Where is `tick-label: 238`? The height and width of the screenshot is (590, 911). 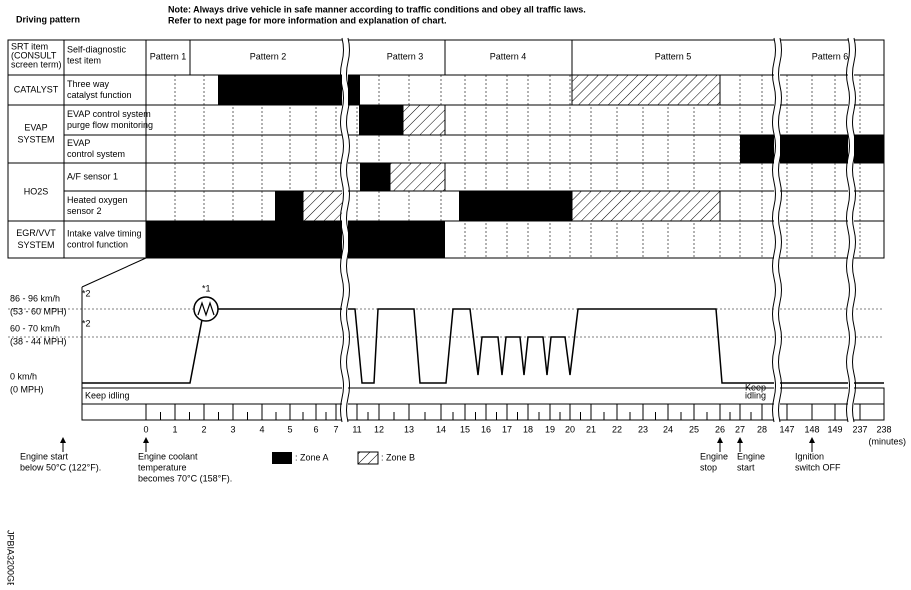 tick-label: 238 is located at coordinates (883, 429).